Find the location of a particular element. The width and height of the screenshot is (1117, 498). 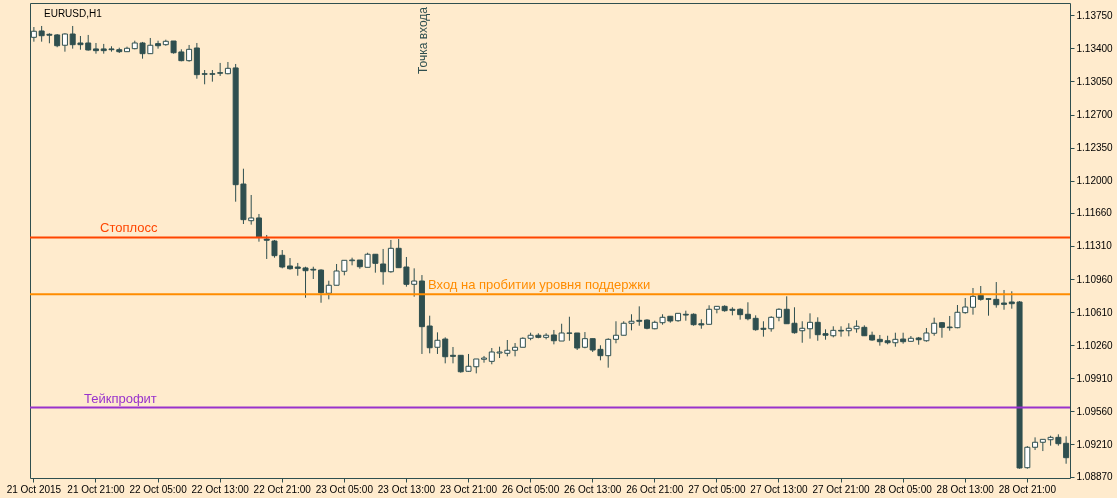

y-tick-label: 1.12350 is located at coordinates (1095, 148).